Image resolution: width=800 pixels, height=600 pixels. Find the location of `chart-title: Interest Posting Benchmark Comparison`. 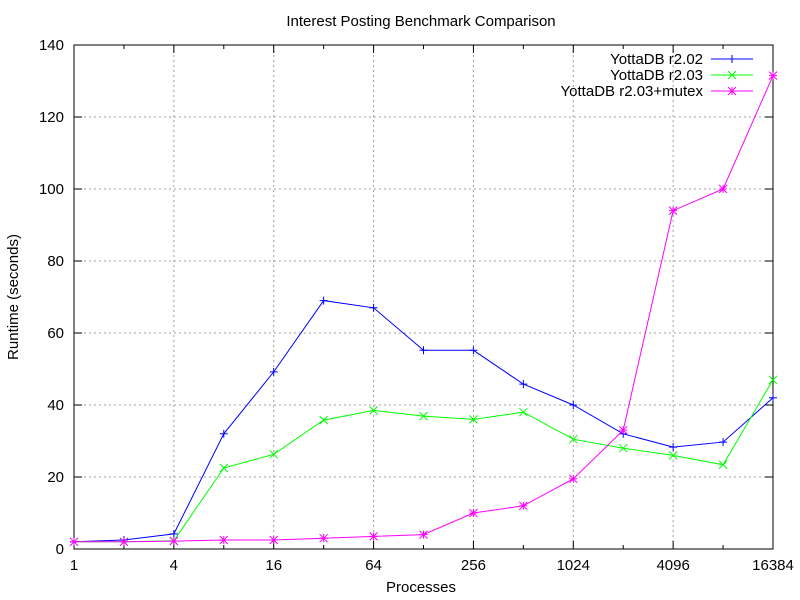

chart-title: Interest Posting Benchmark Comparison is located at coordinates (420, 21).